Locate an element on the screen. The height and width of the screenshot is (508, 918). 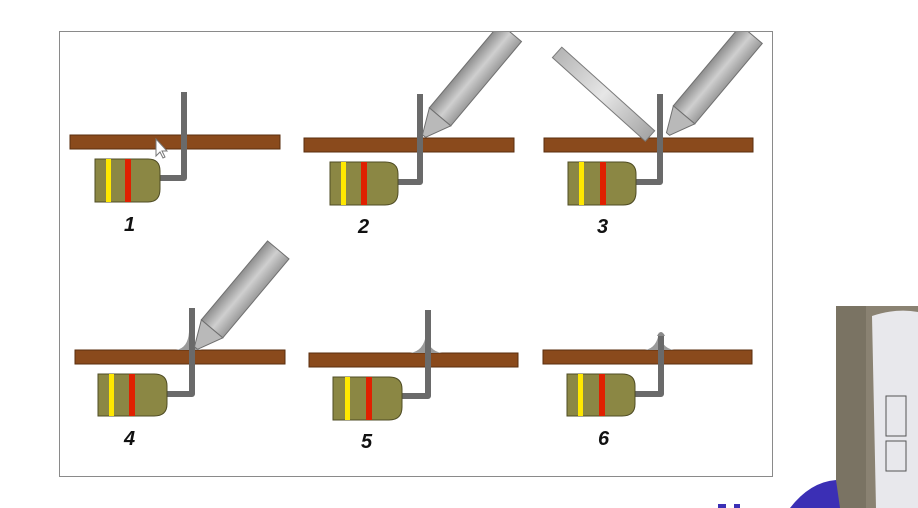
step-5: 5 is located at coordinates (413, 381).